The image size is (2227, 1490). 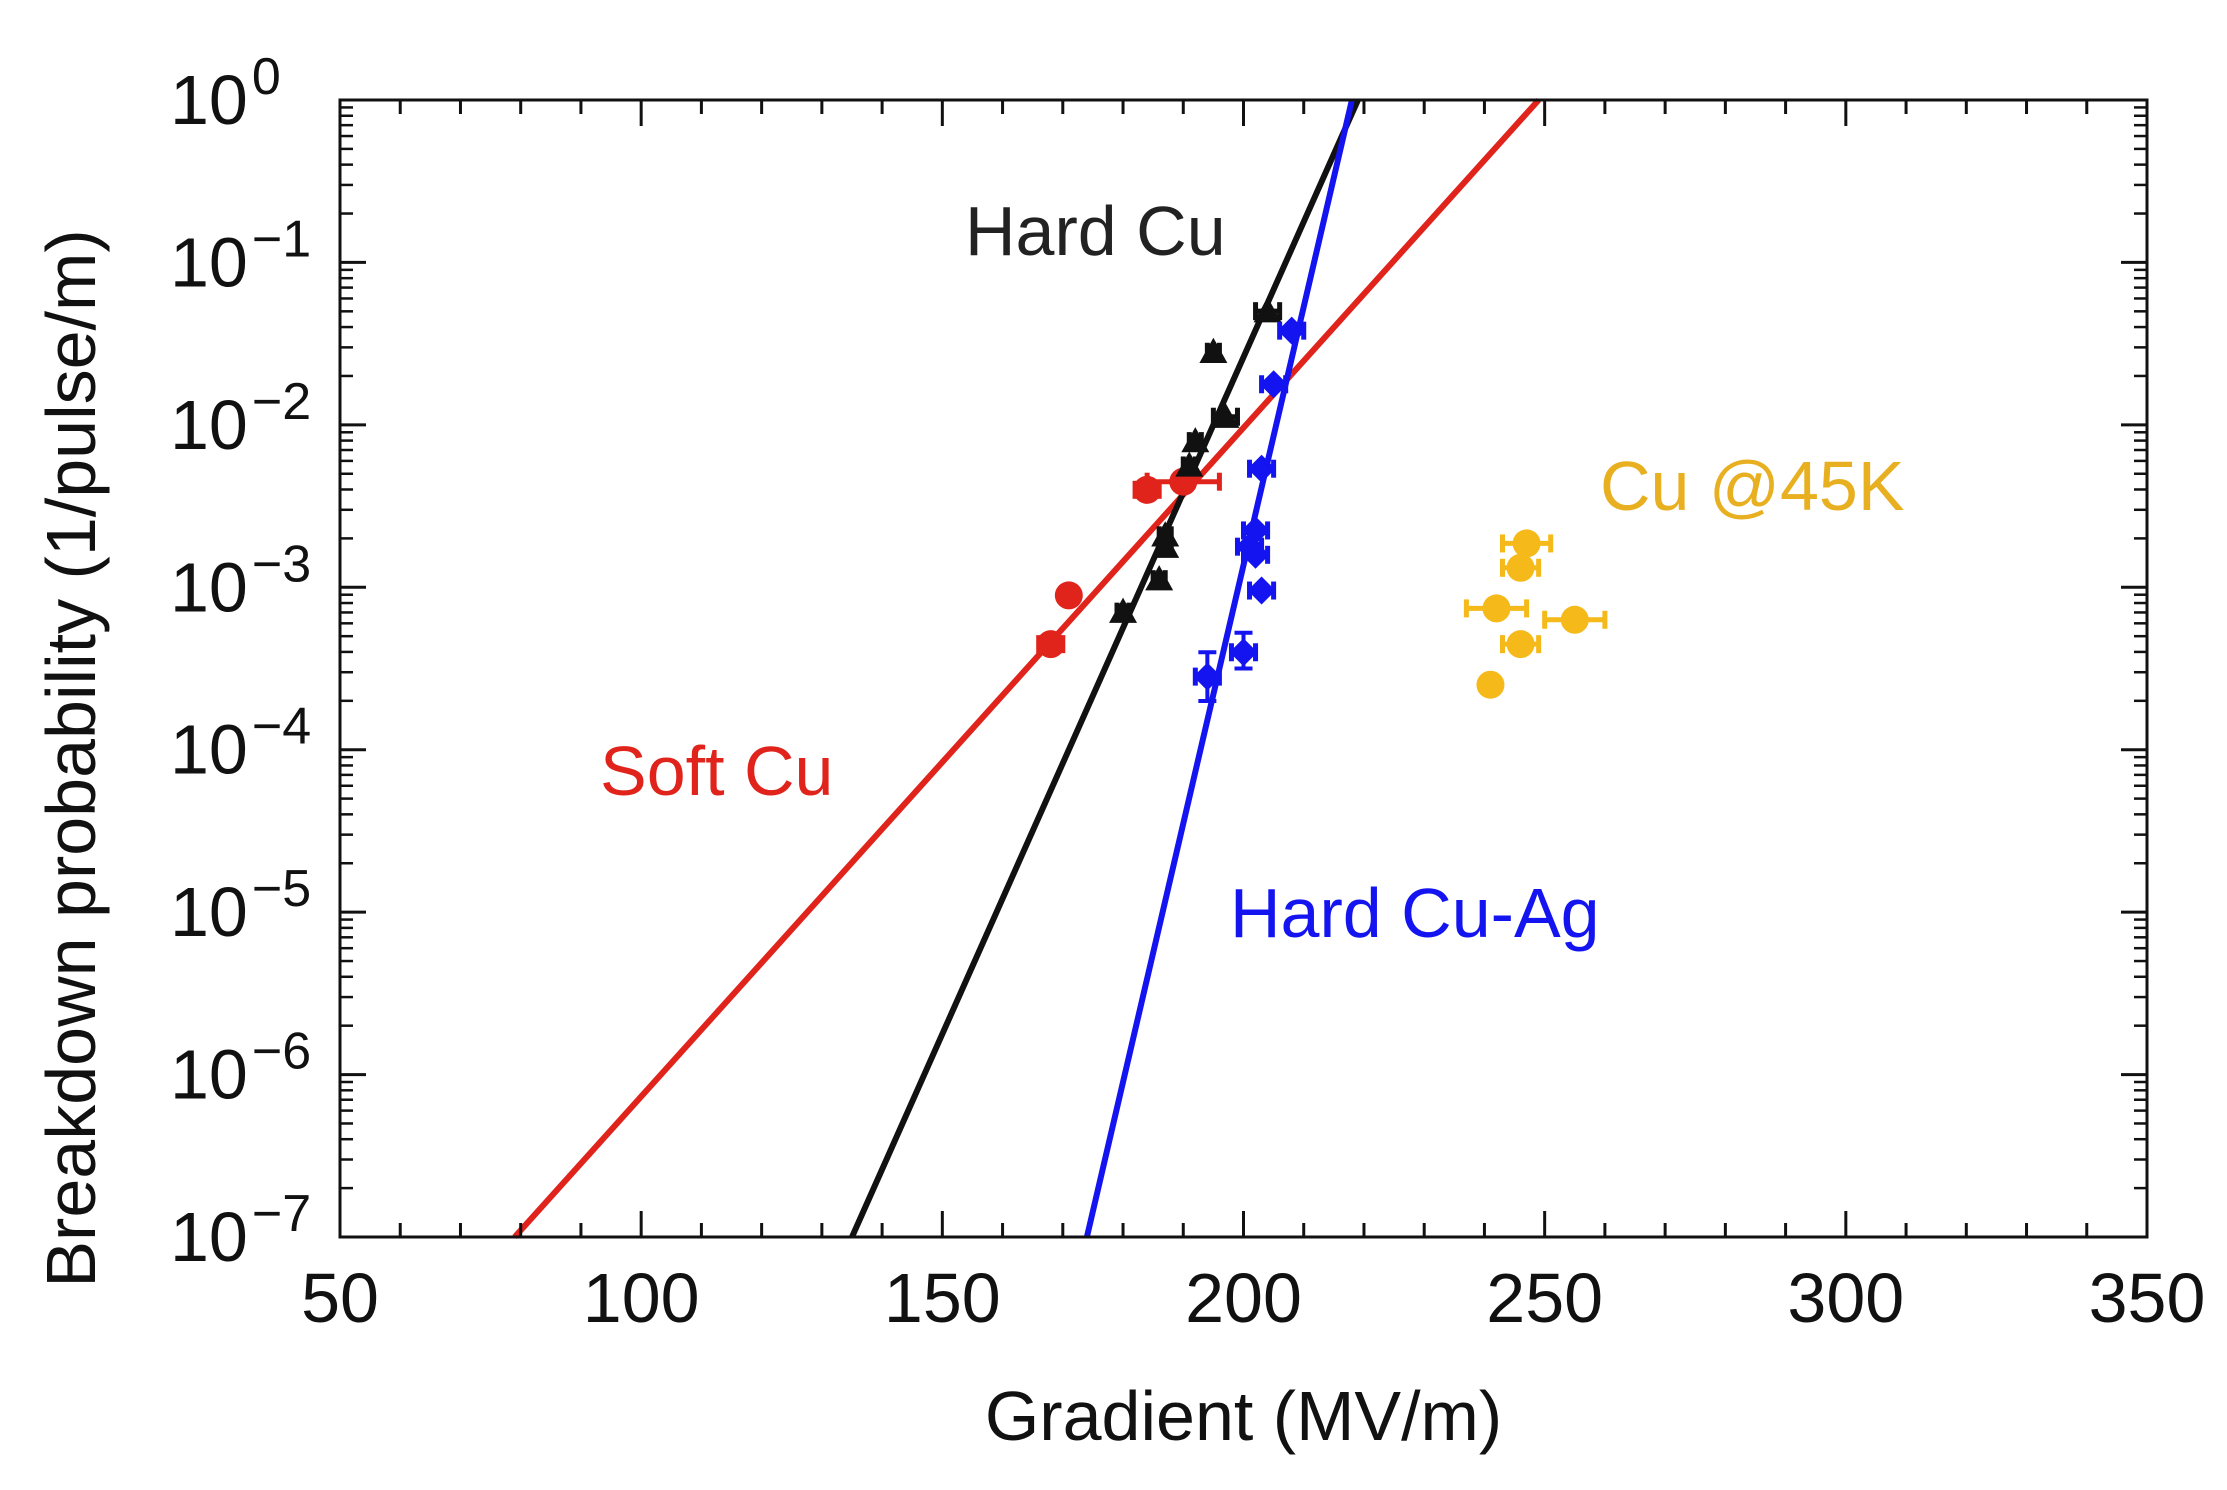 What do you see at coordinates (1243, 1298) in the screenshot?
I see `x-tick-label: 200` at bounding box center [1243, 1298].